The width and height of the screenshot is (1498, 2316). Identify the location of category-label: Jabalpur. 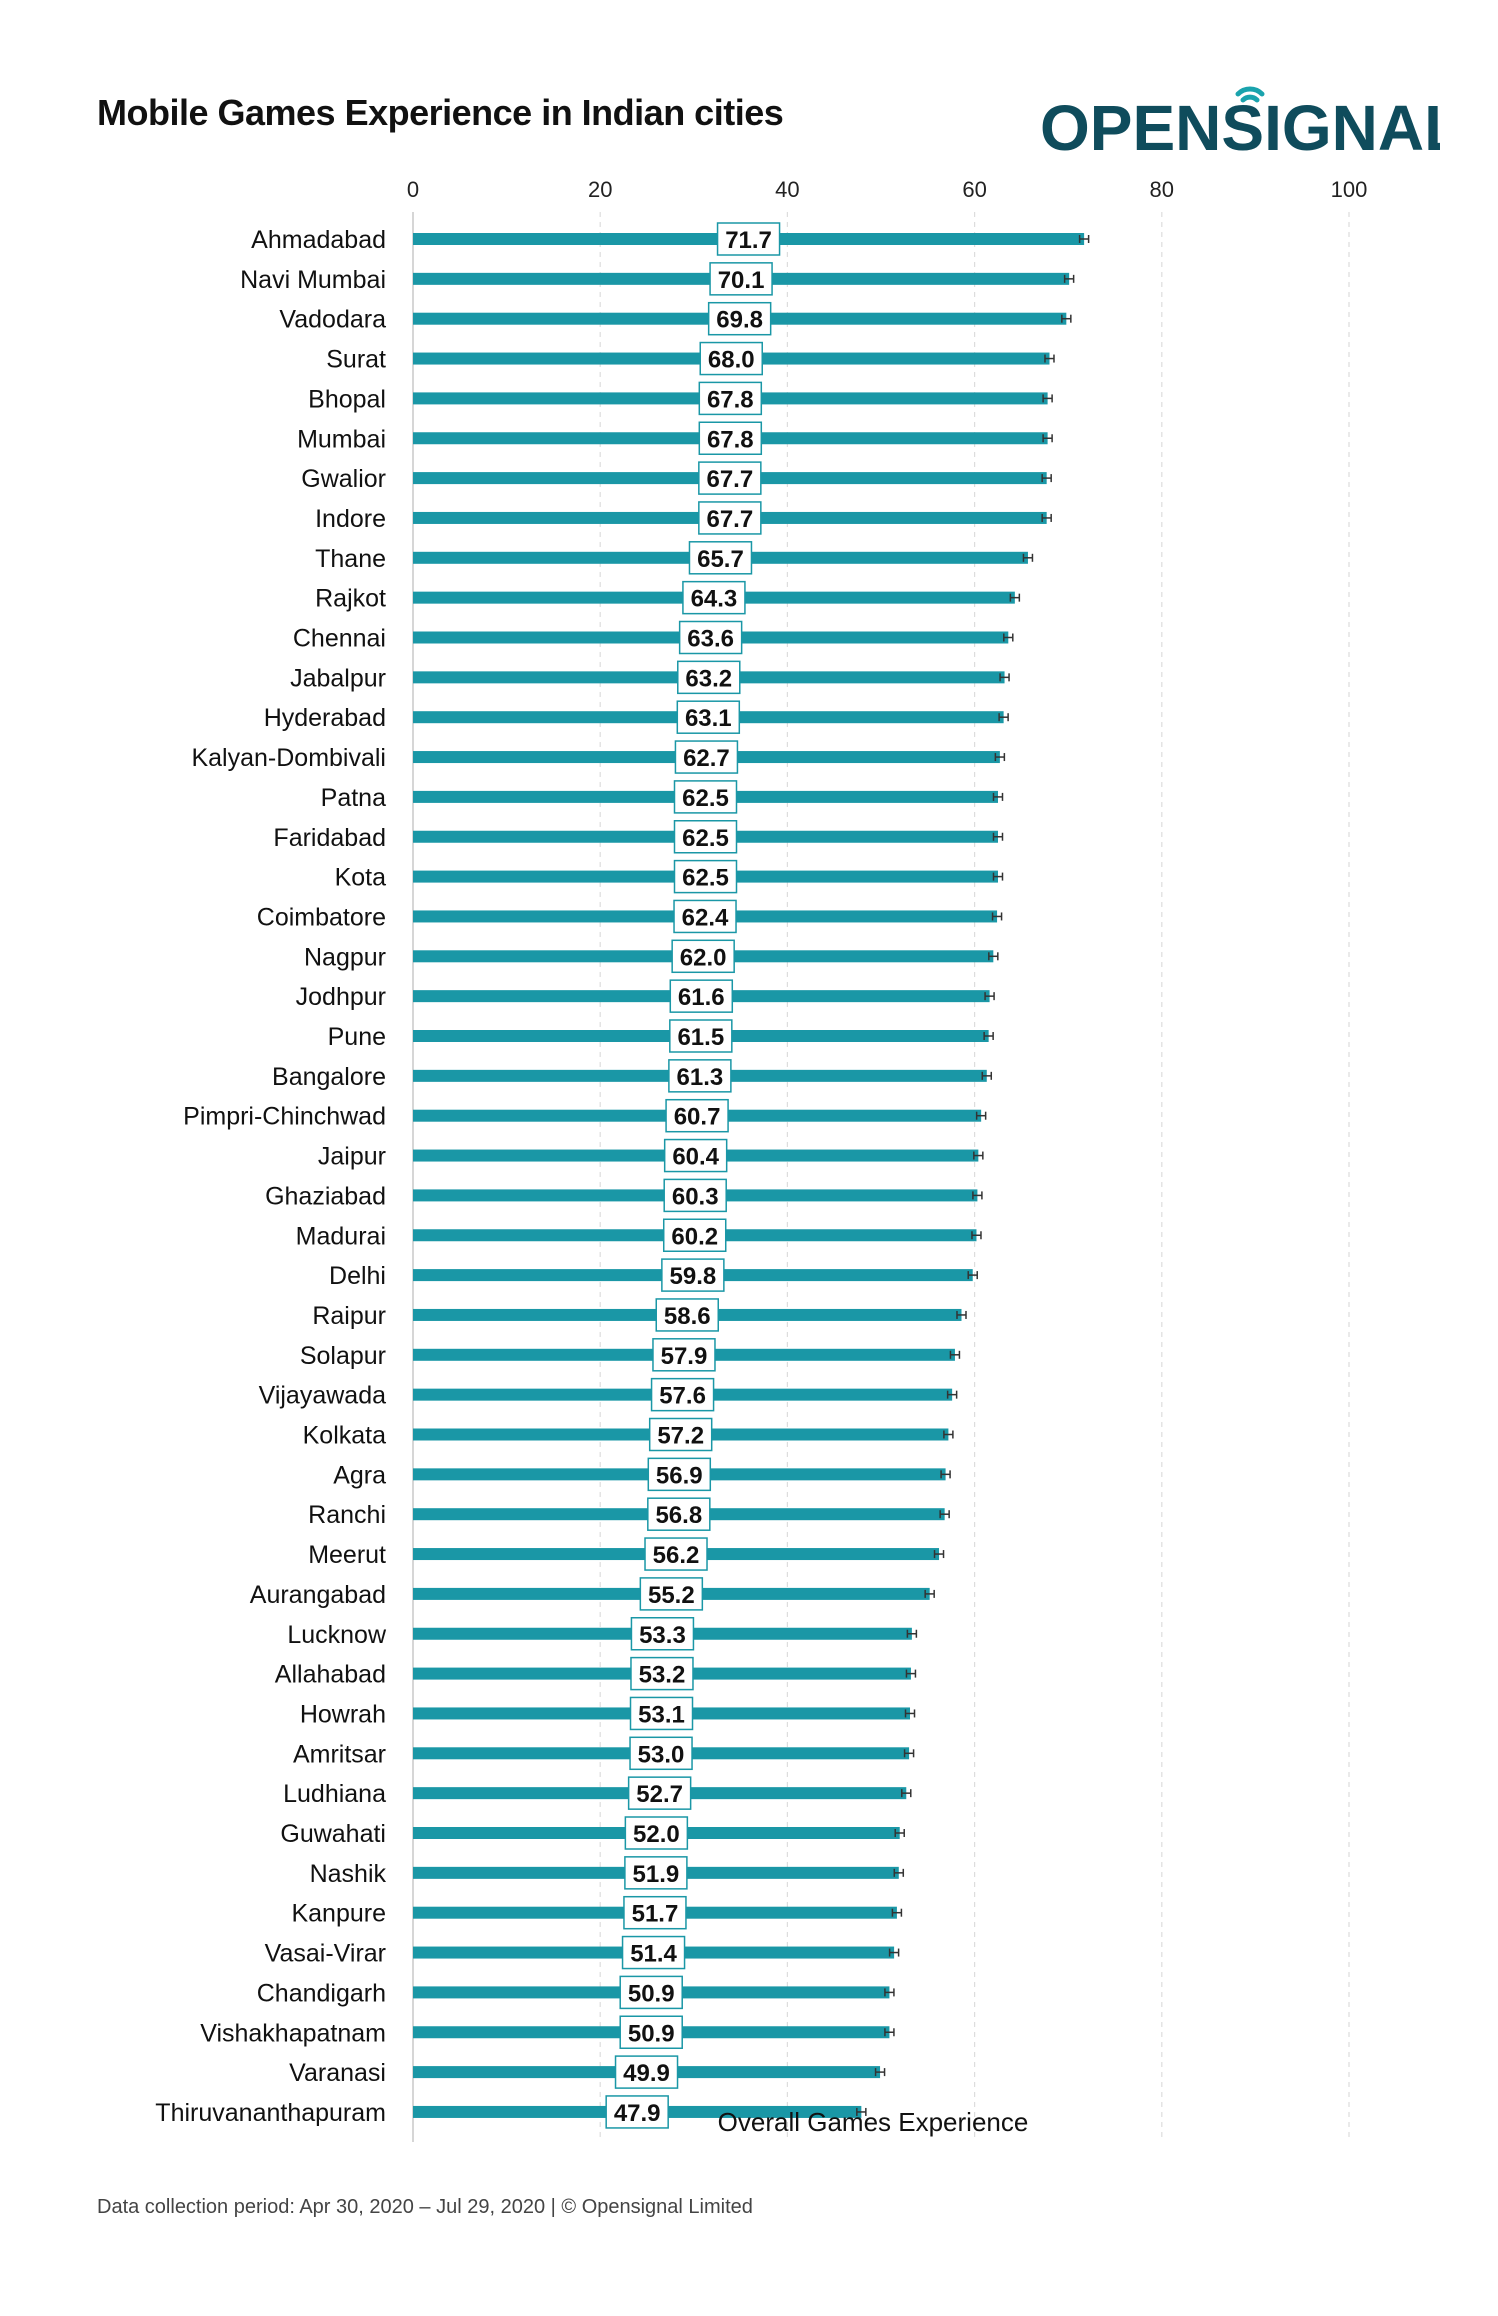
(338, 678).